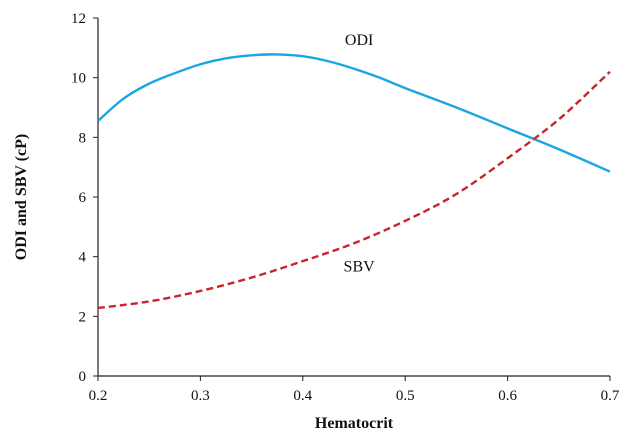 The image size is (625, 435). What do you see at coordinates (83, 258) in the screenshot?
I see `y-tick-label: 4` at bounding box center [83, 258].